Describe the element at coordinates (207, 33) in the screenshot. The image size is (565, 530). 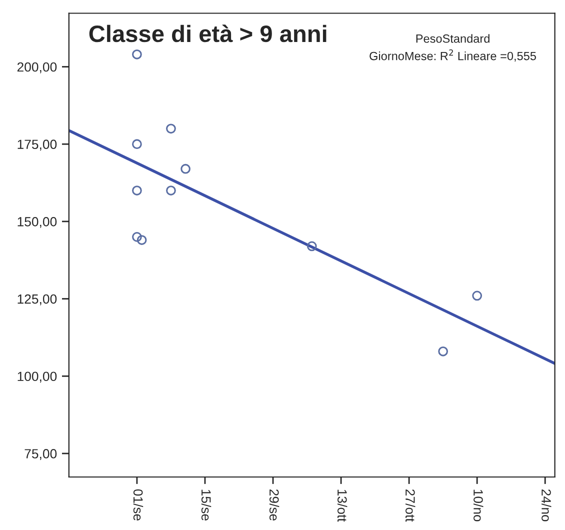
I see `chart-title: Classe di età > 9 anni` at that location.